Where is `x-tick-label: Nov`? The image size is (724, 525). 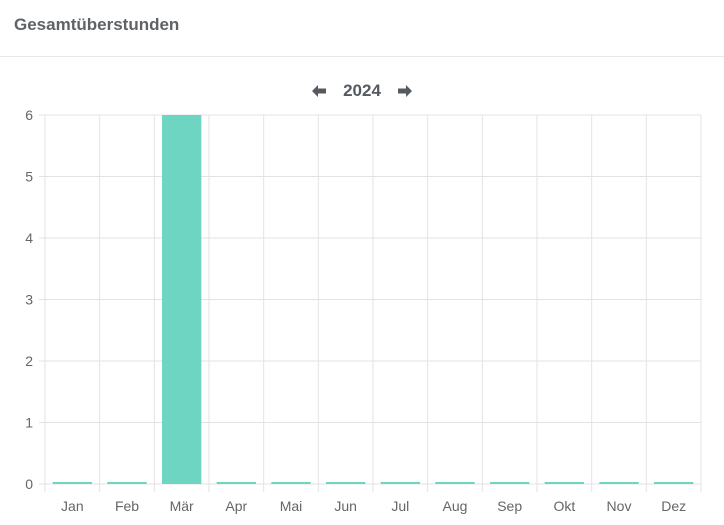
x-tick-label: Nov is located at coordinates (619, 506).